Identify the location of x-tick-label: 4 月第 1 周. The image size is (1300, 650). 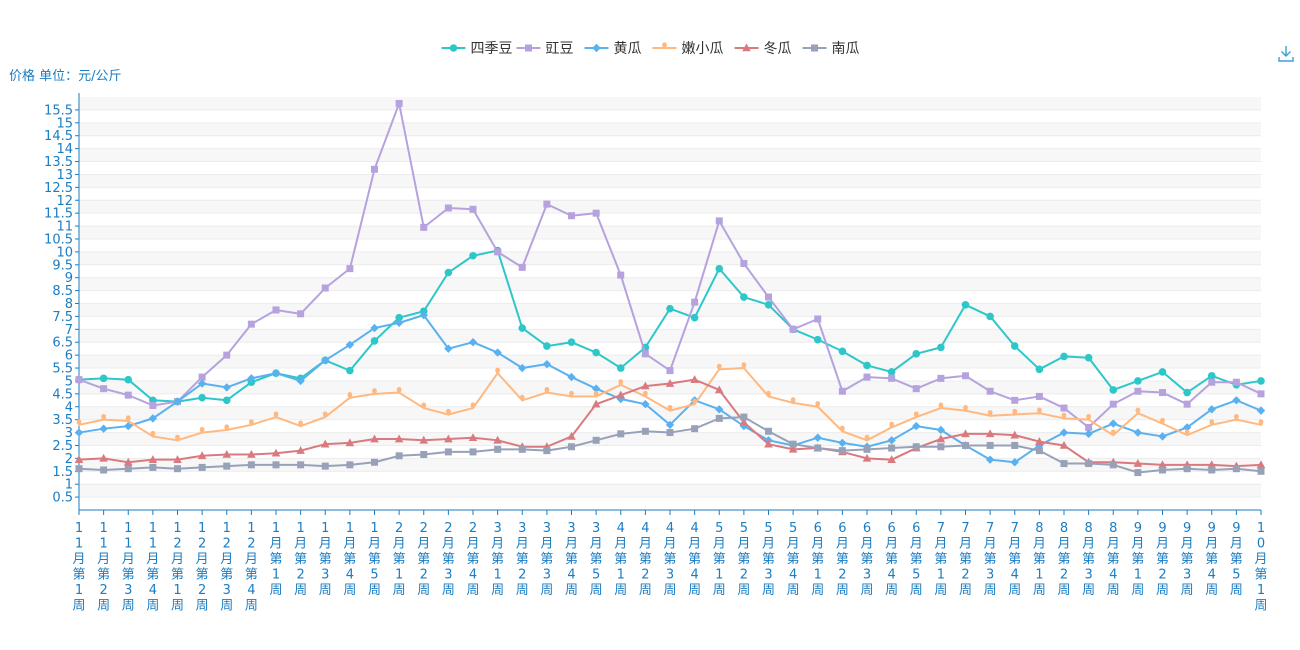
(620, 559).